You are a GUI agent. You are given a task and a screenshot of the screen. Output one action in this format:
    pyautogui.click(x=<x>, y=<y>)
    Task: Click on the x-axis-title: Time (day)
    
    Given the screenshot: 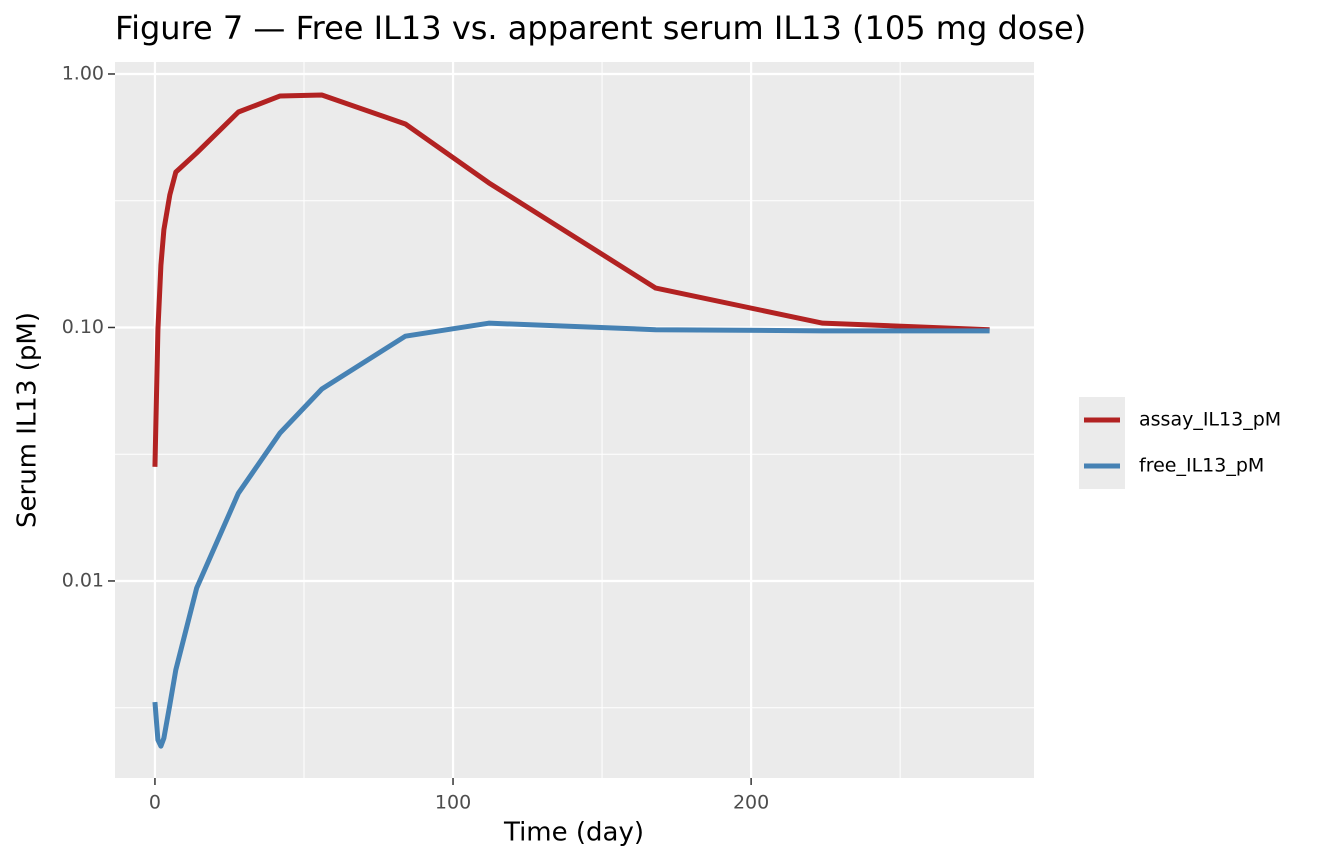 What is the action you would take?
    pyautogui.click(x=573, y=833)
    